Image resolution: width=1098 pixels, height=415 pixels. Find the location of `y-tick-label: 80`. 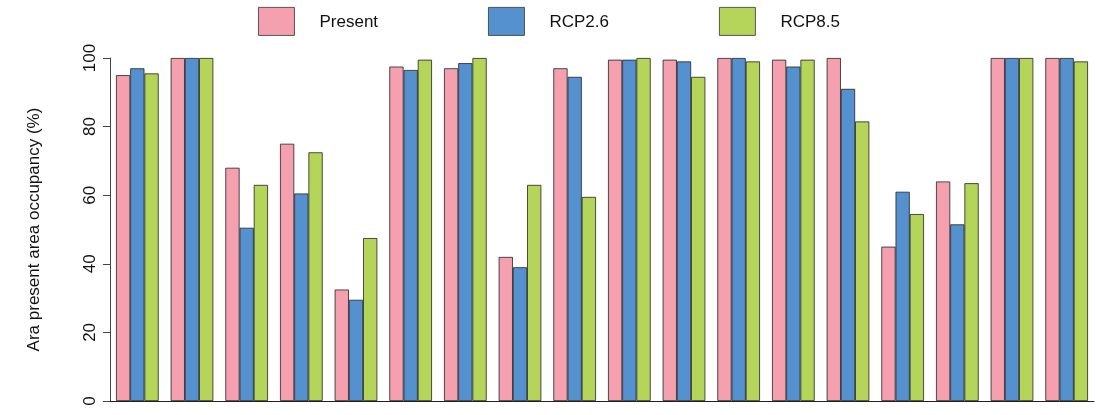

y-tick-label: 80 is located at coordinates (89, 127).